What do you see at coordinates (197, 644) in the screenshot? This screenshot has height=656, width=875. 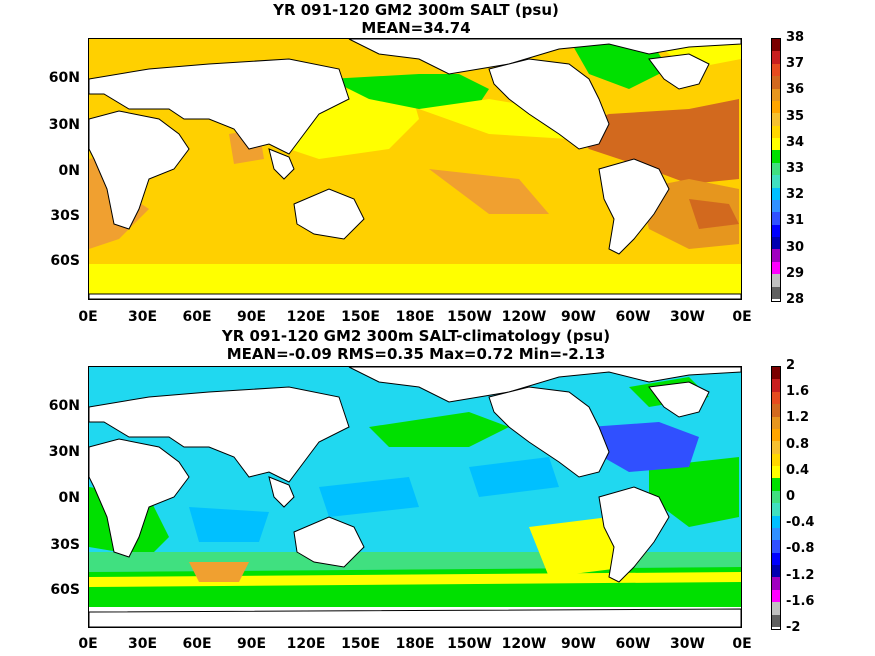 I see `panel2-lon-label: 60E` at bounding box center [197, 644].